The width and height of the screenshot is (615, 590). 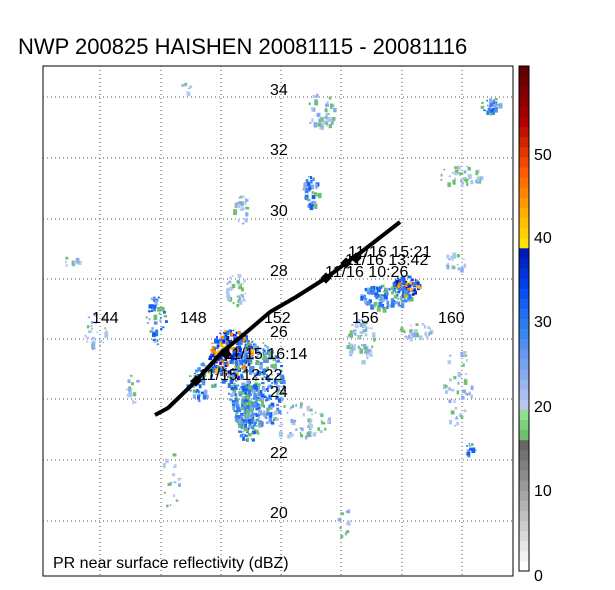 I want to click on lon-label-152: 152, so click(x=277, y=318).